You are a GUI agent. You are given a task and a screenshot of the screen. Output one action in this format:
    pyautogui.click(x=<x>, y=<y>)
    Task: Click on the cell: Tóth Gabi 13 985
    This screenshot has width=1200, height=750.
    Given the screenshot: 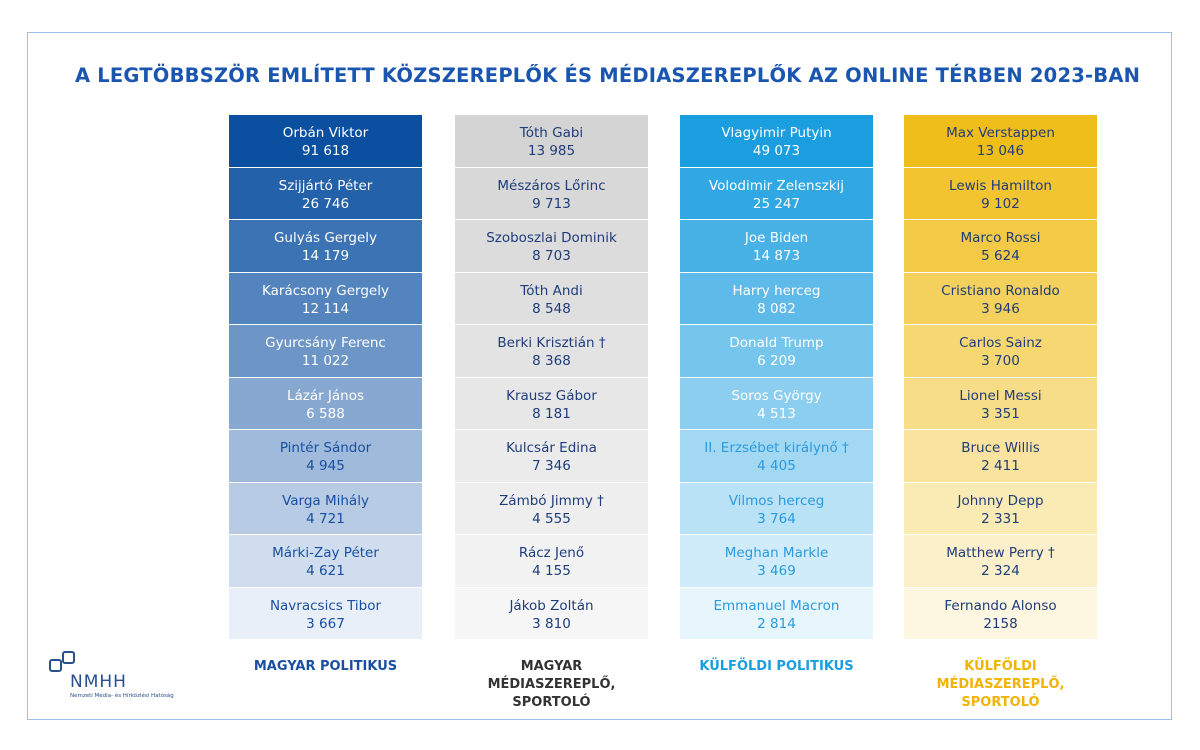 What is the action you would take?
    pyautogui.click(x=551, y=141)
    